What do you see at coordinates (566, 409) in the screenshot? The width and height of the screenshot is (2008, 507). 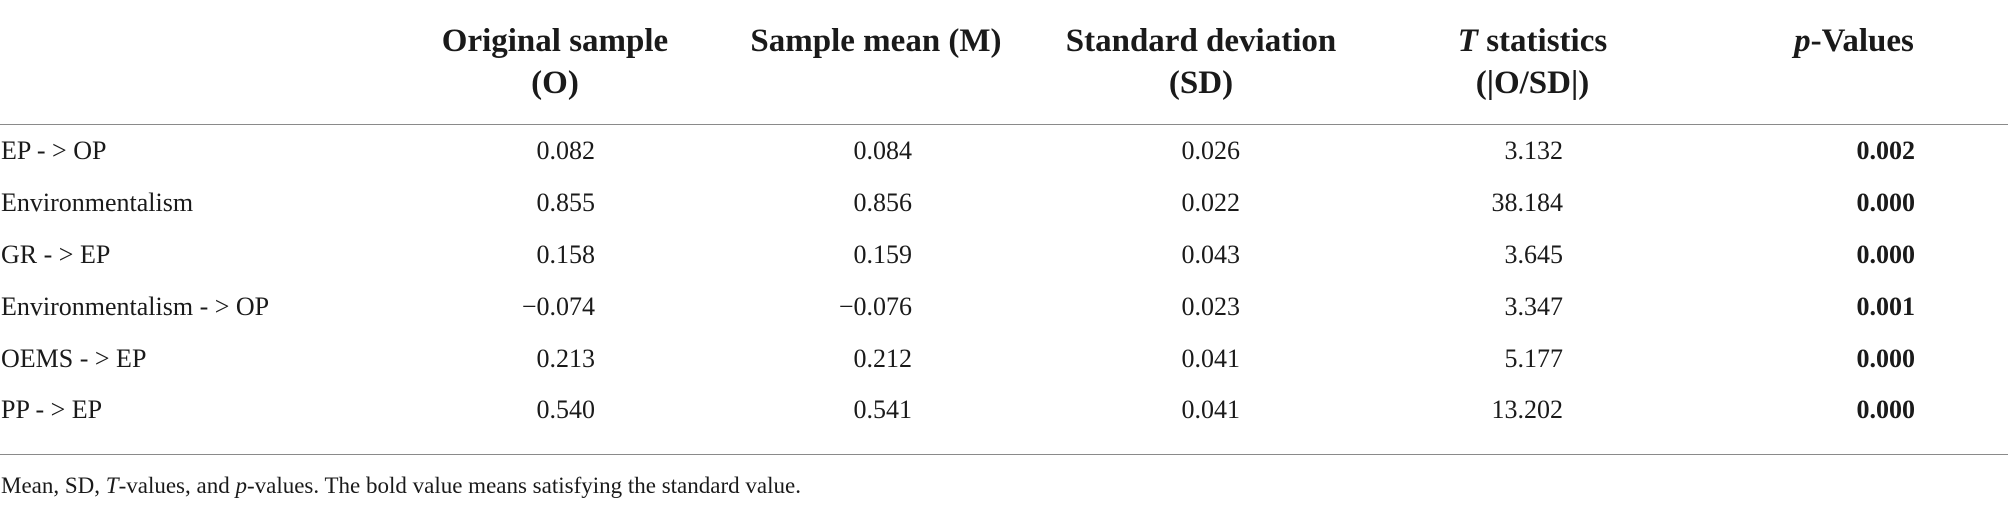 I see `cell-original-sample: 0.540` at bounding box center [566, 409].